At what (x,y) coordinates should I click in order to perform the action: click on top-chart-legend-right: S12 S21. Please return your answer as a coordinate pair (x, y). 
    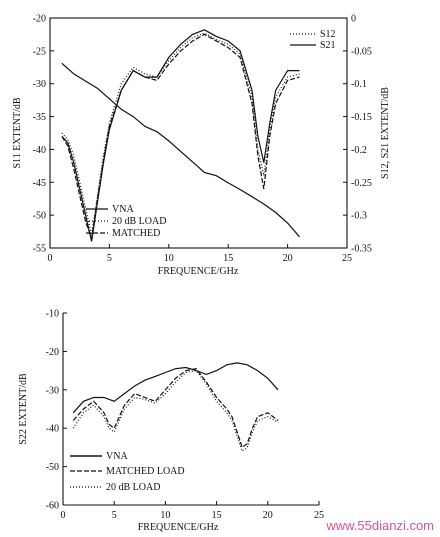
    Looking at the image, I should click on (313, 40).